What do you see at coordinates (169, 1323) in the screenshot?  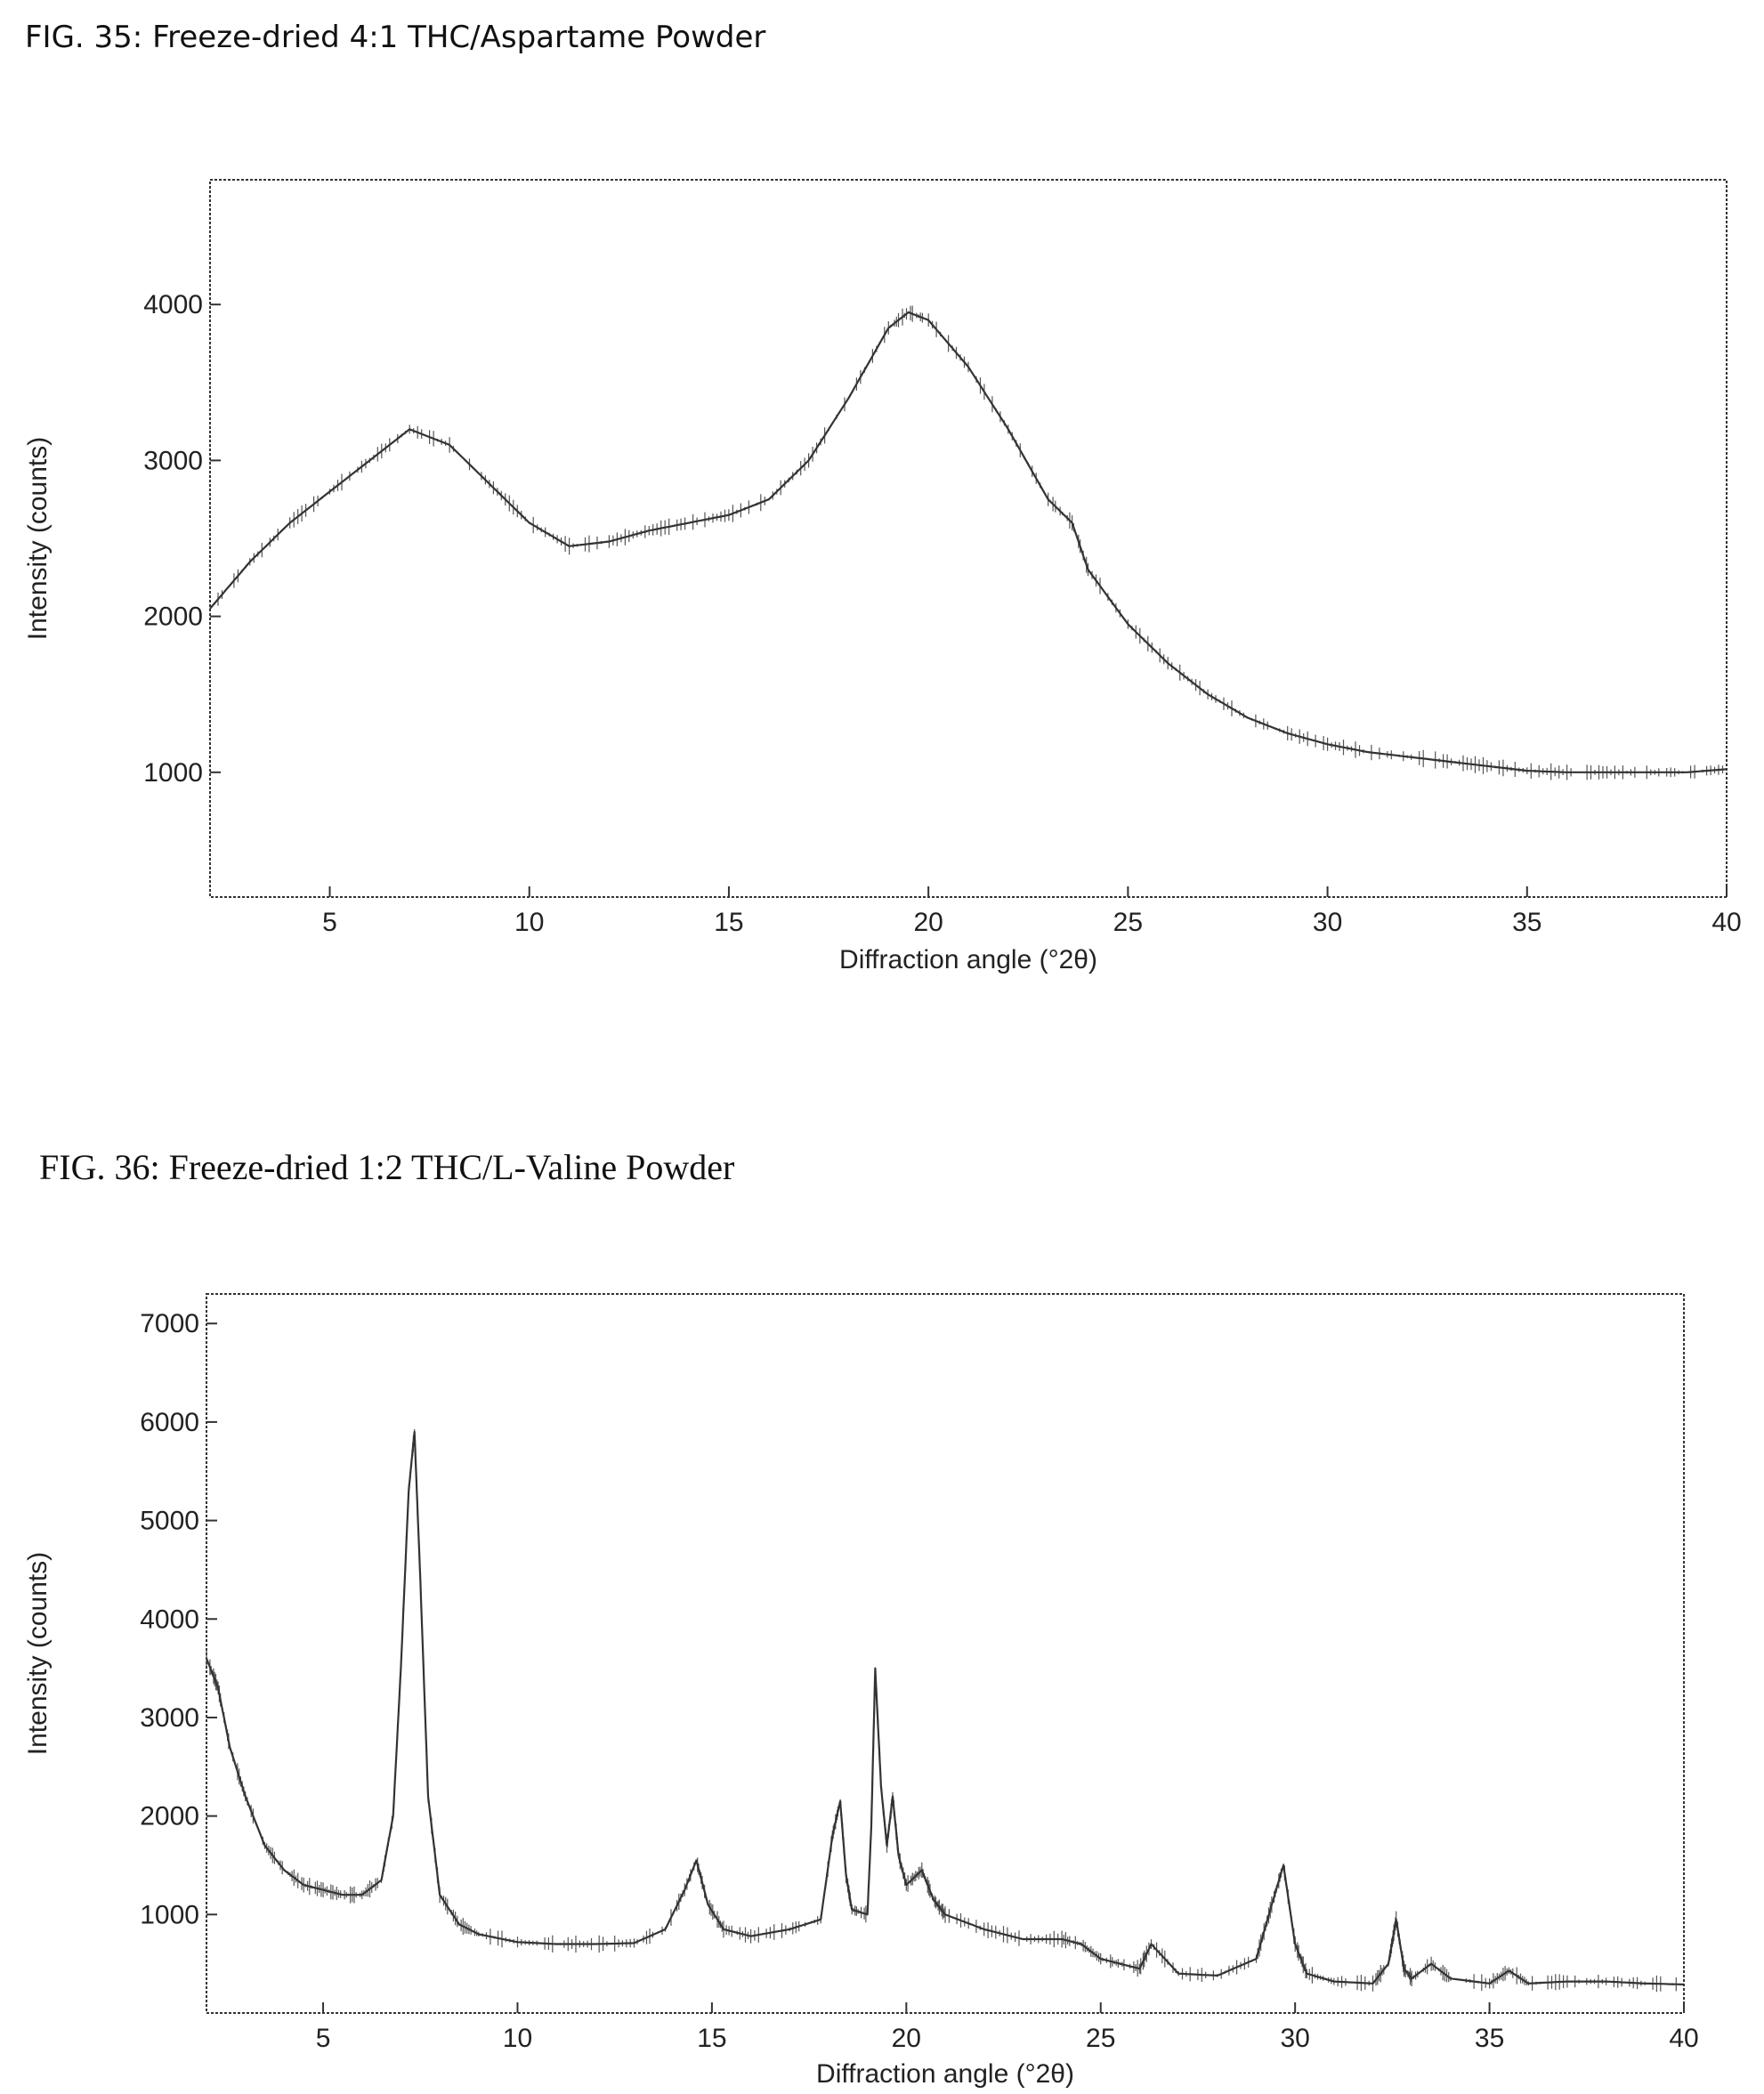 I see `y-tick-label: 7000` at bounding box center [169, 1323].